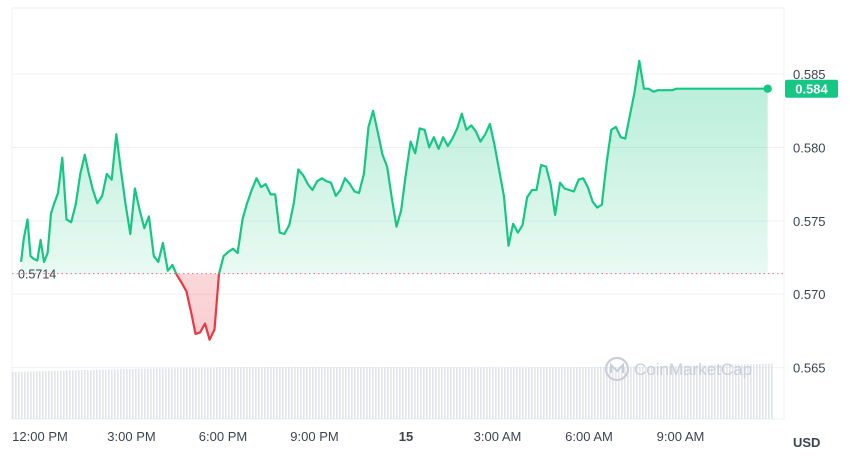 The width and height of the screenshot is (850, 458). What do you see at coordinates (809, 221) in the screenshot?
I see `y-tick-label: 0.575` at bounding box center [809, 221].